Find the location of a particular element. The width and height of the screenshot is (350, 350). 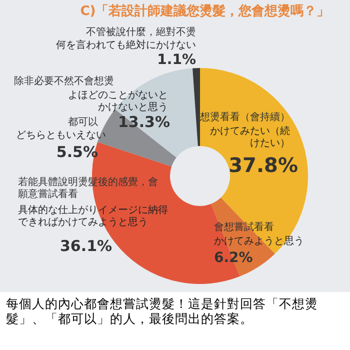

text: 每個人的內心都會想嘗試燙髮！這是針對回答「不想燙髮」、「都可以」的人，最後問出的答案。 is located at coordinates (162, 311).